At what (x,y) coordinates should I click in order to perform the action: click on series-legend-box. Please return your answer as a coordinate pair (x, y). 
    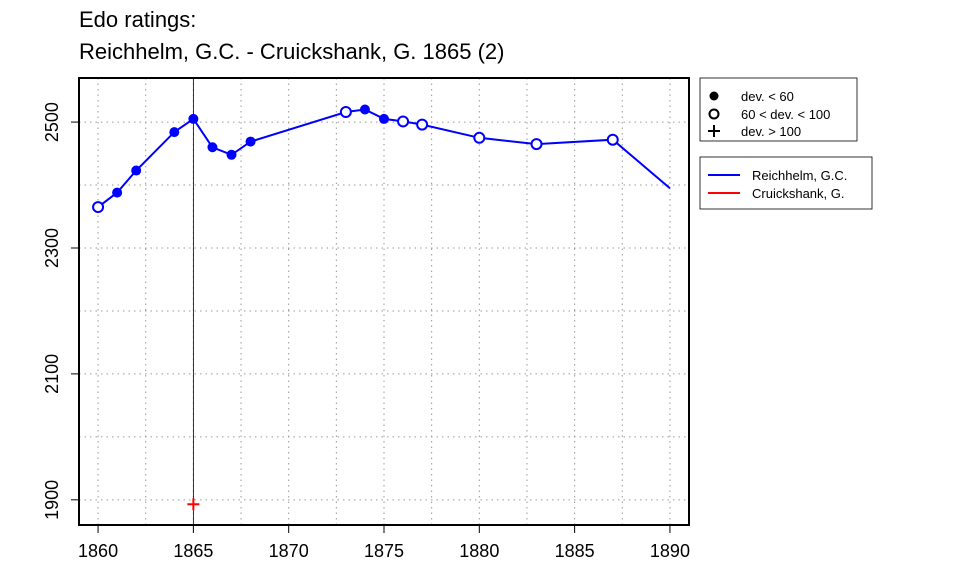
    Looking at the image, I should click on (786, 183).